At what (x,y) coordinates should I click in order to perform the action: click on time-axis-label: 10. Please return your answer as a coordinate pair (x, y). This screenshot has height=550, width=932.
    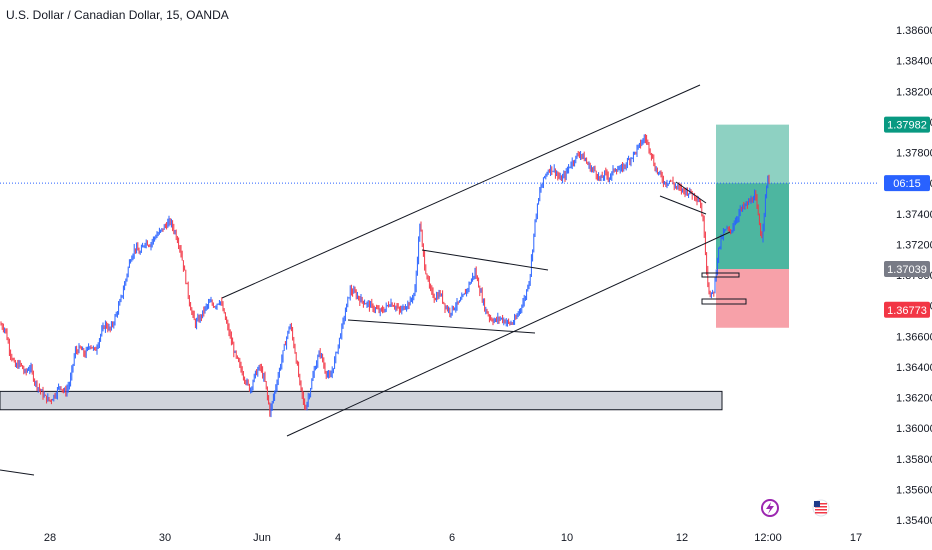
    Looking at the image, I should click on (567, 538).